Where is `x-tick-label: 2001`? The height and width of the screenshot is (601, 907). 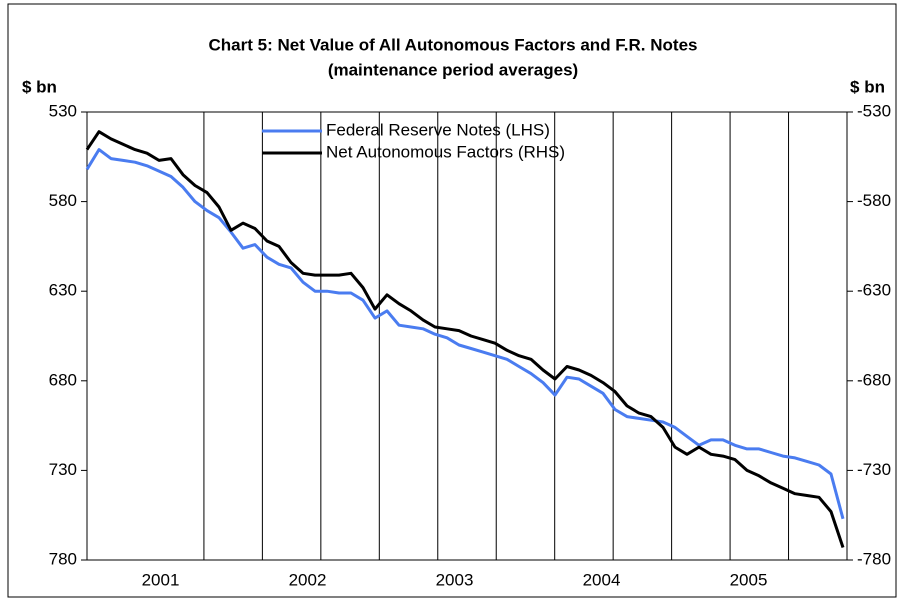 x-tick-label: 2001 is located at coordinates (161, 579).